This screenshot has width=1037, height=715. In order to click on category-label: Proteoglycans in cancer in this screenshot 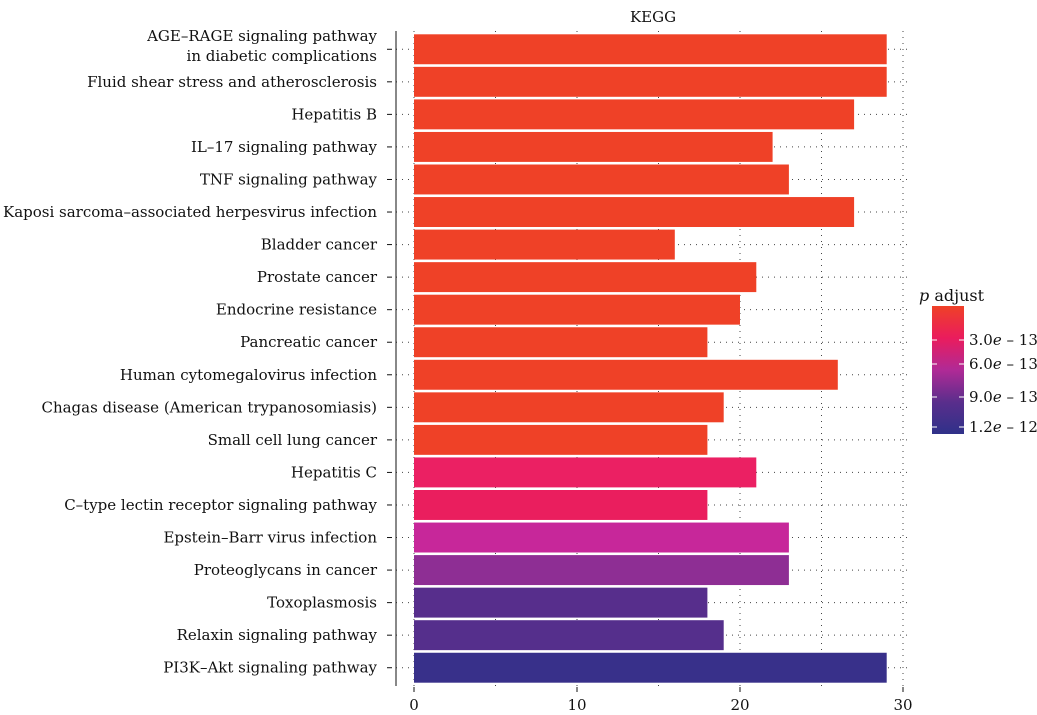, I will do `click(286, 570)`.